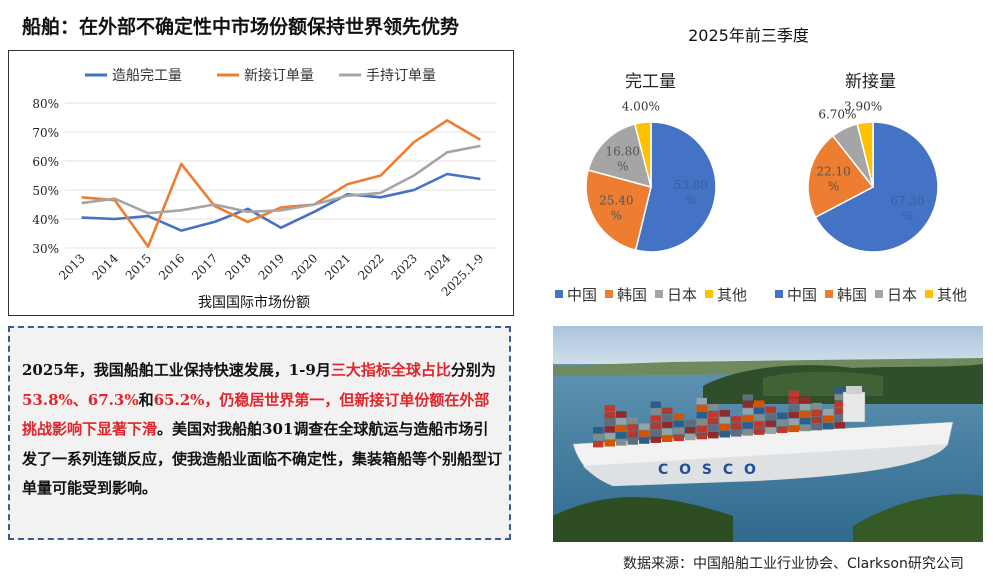 The width and height of the screenshot is (993, 582). I want to click on legend-label: 造船完工量, so click(147, 76).